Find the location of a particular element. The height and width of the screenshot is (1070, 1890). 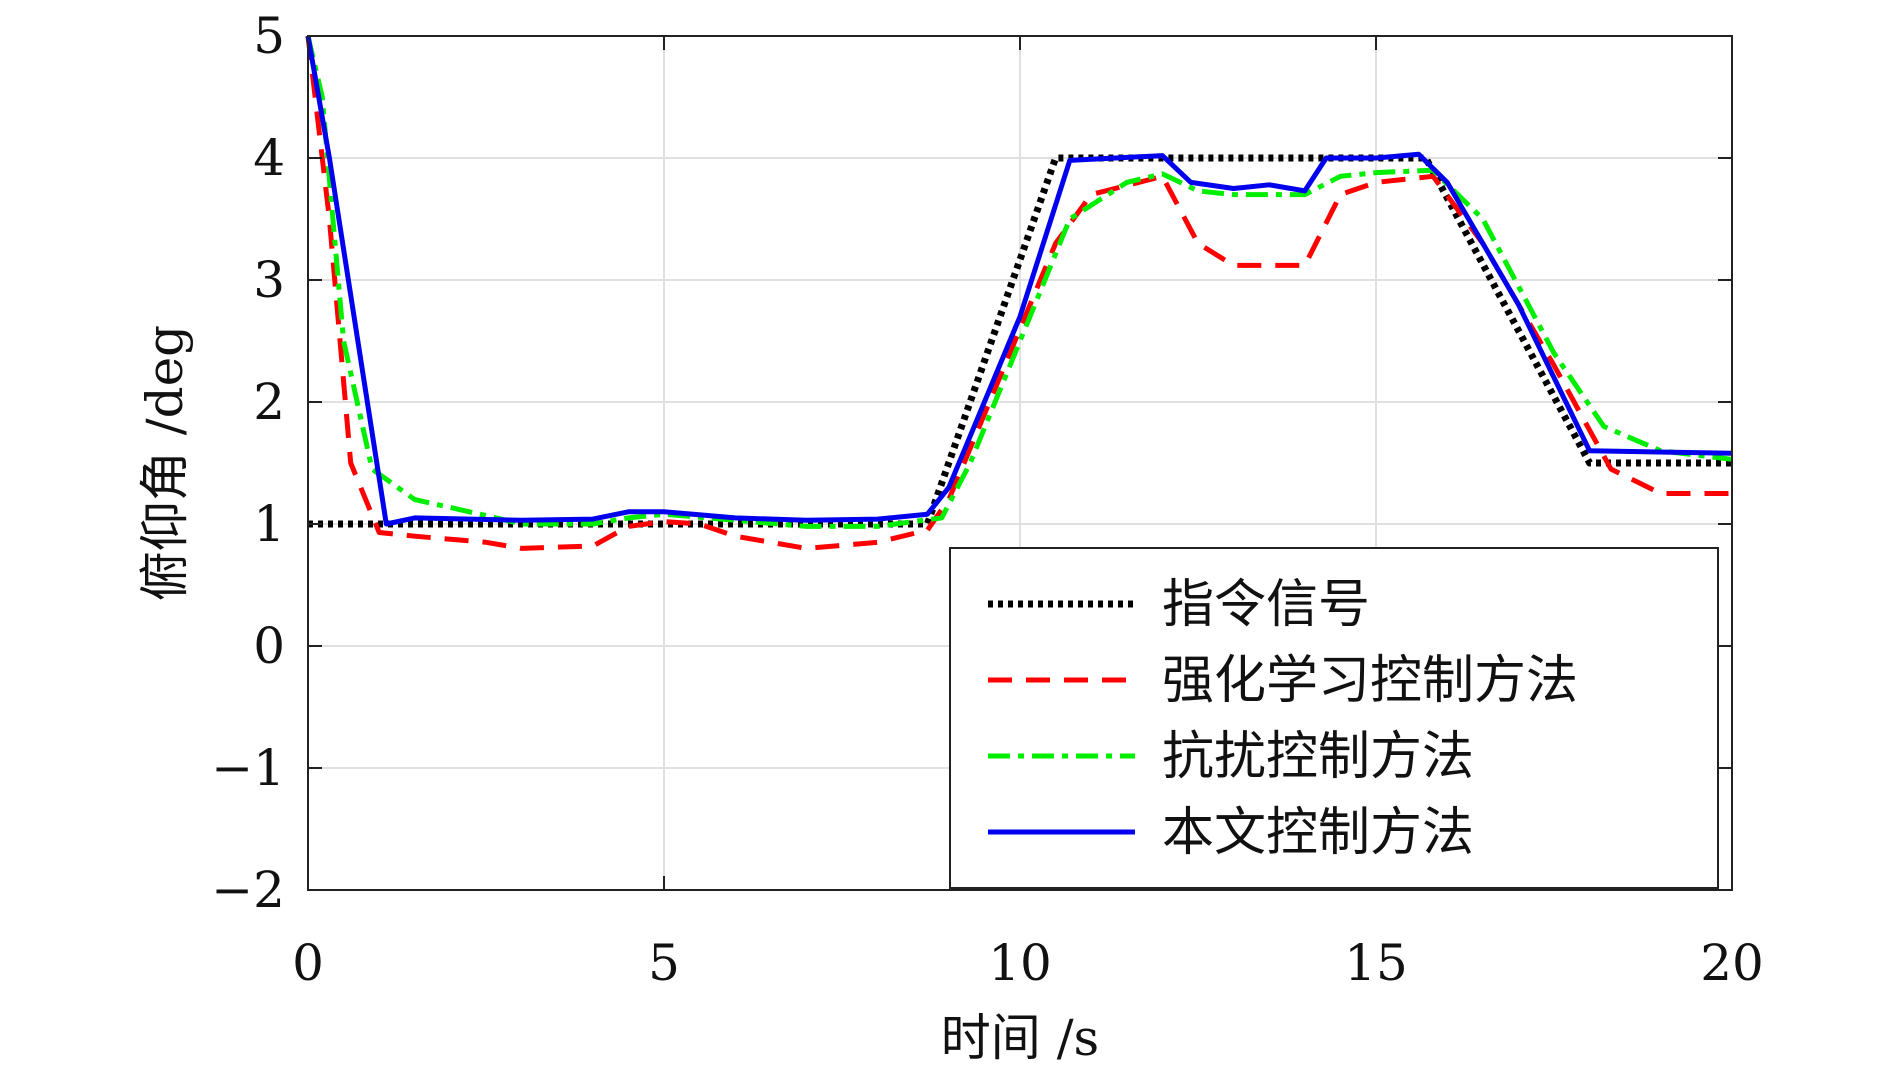

y-tick-label: 1 is located at coordinates (269, 524).